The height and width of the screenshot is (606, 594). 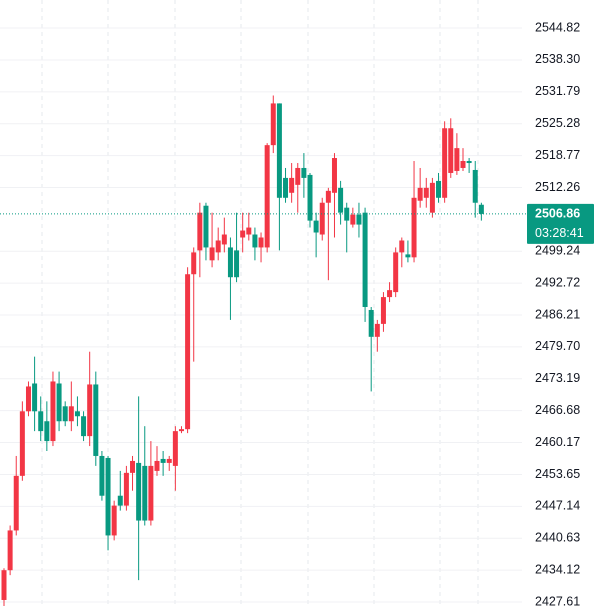 I want to click on y-tick-label: 2466.68, so click(x=557, y=410).